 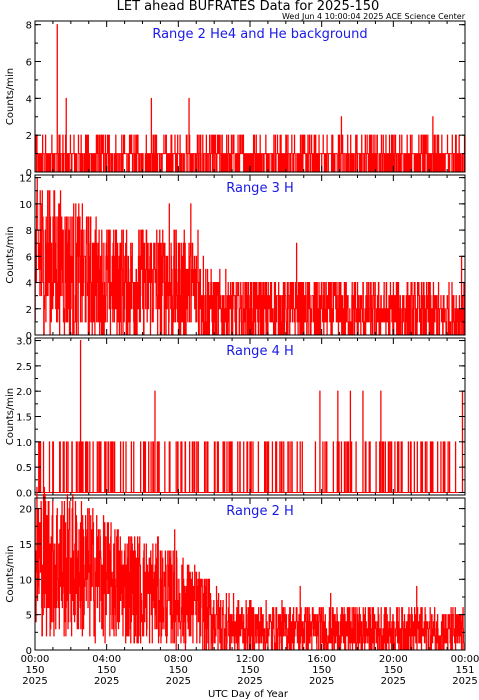 What do you see at coordinates (260, 188) in the screenshot?
I see `range-label: Range 3 H` at bounding box center [260, 188].